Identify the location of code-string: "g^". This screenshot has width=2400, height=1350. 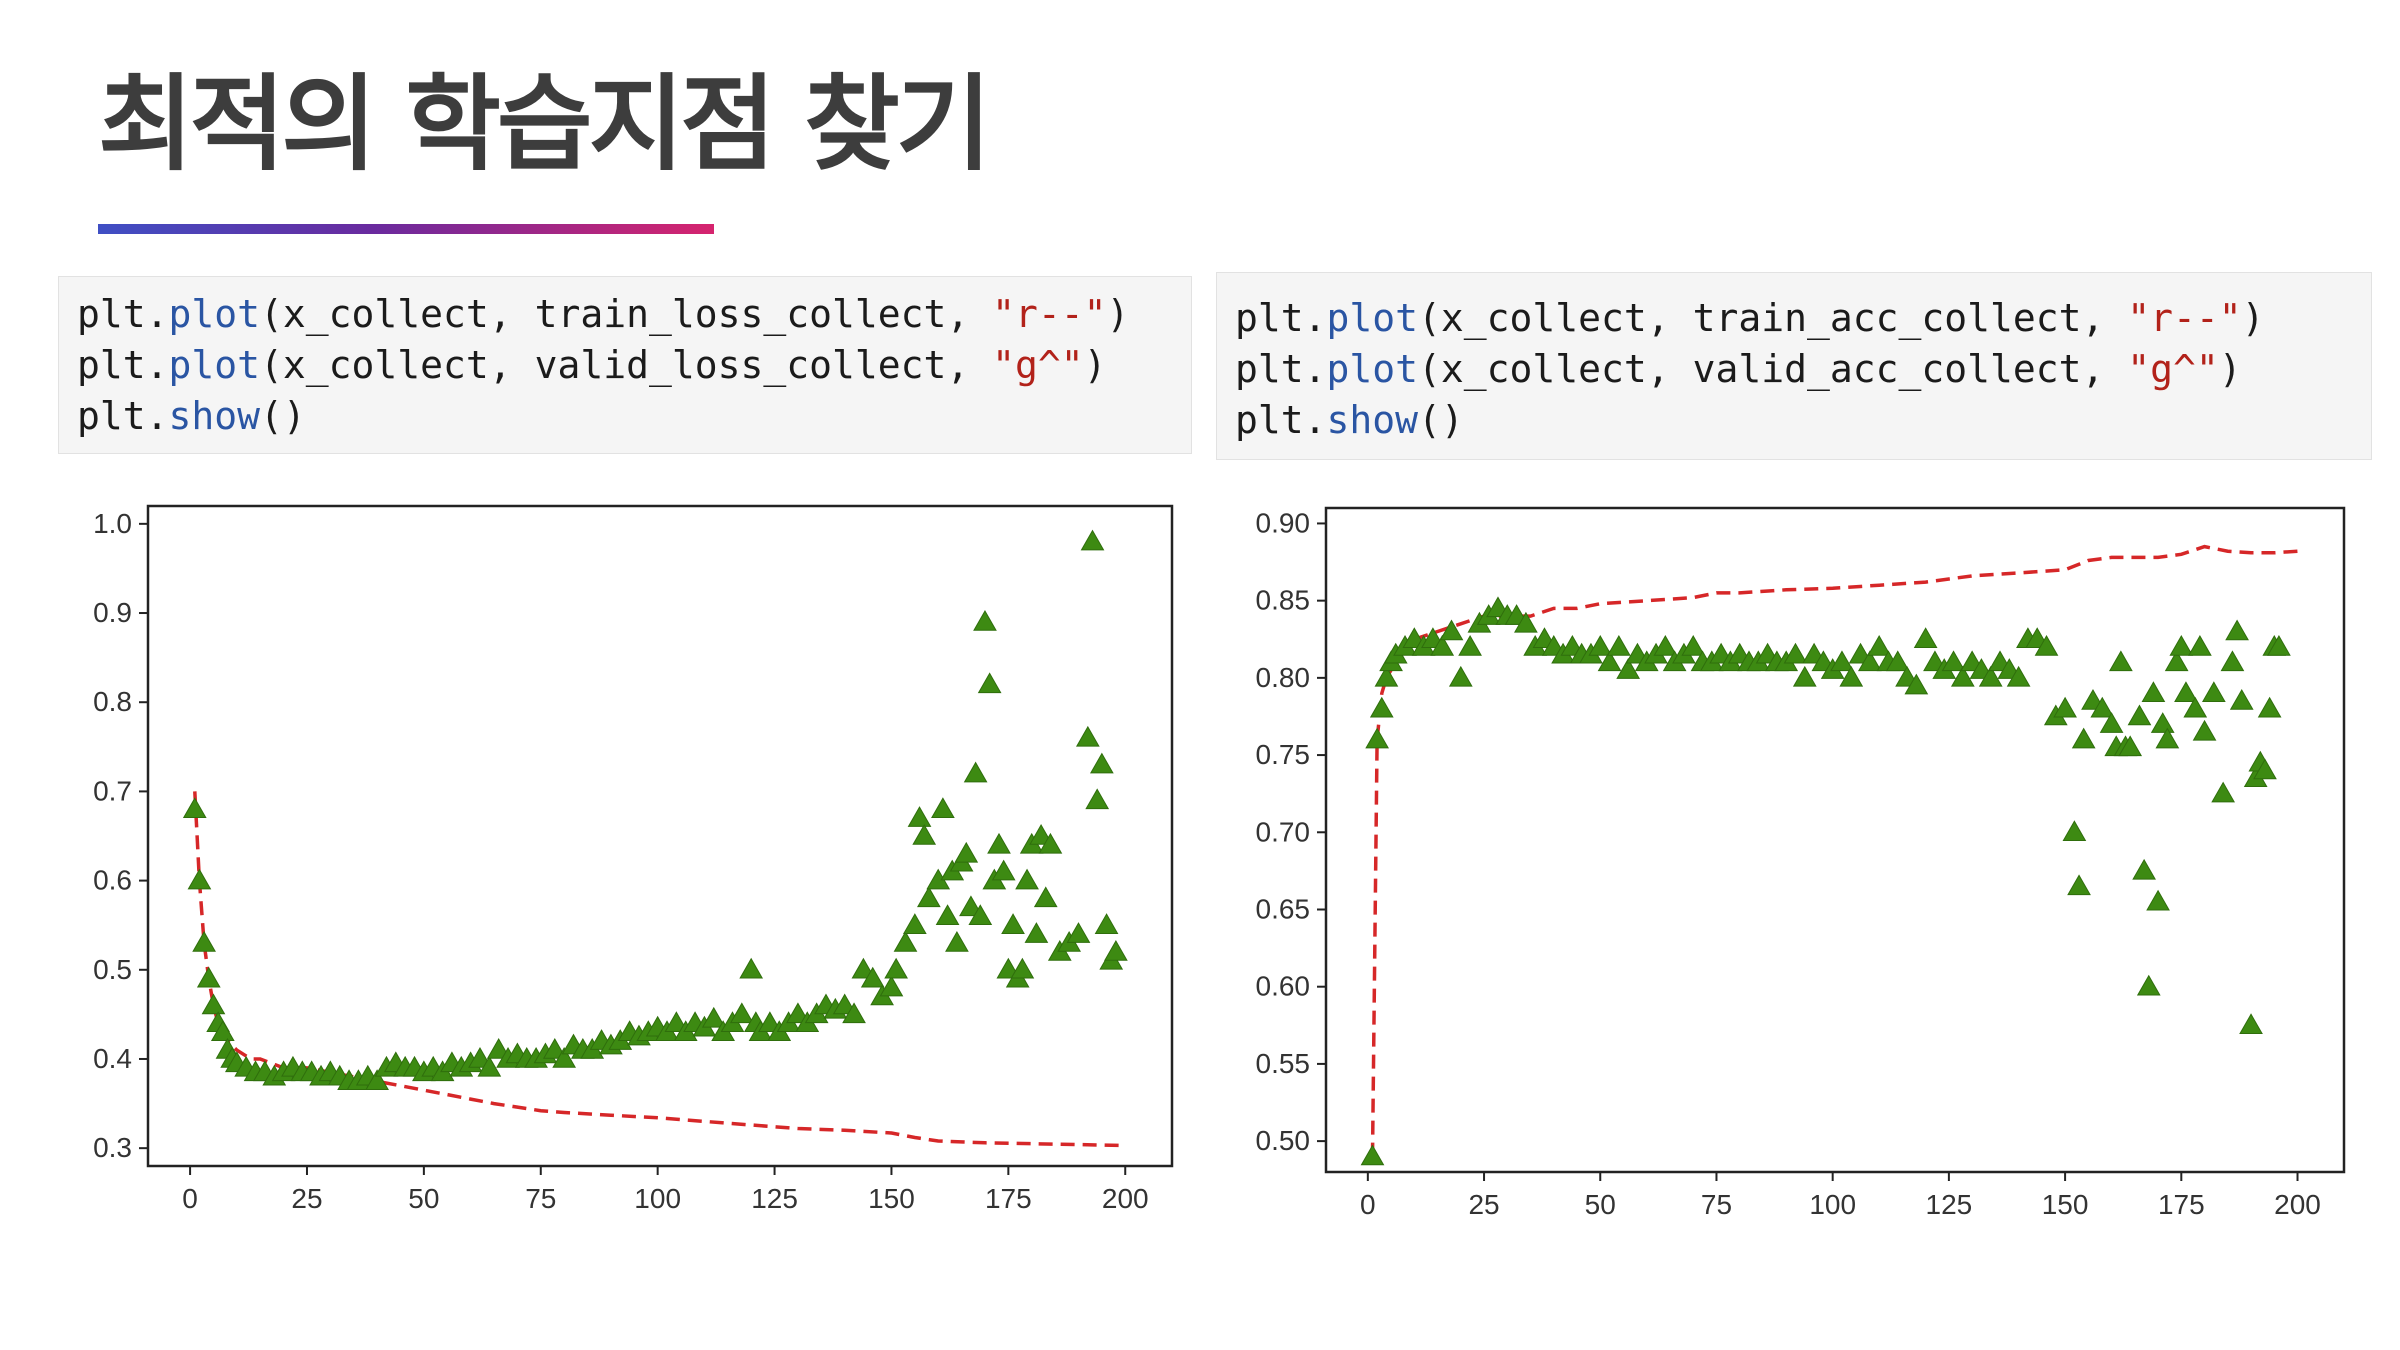
(1038, 365).